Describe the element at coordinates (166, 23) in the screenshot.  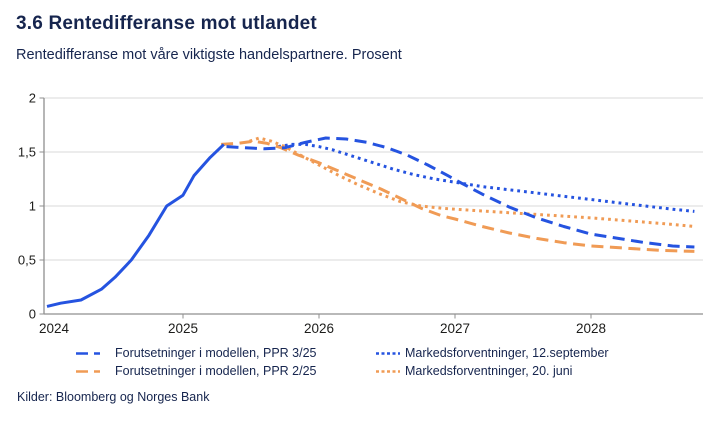
I see `page-title: 3.6 Rentedifferanse mot utlandet` at that location.